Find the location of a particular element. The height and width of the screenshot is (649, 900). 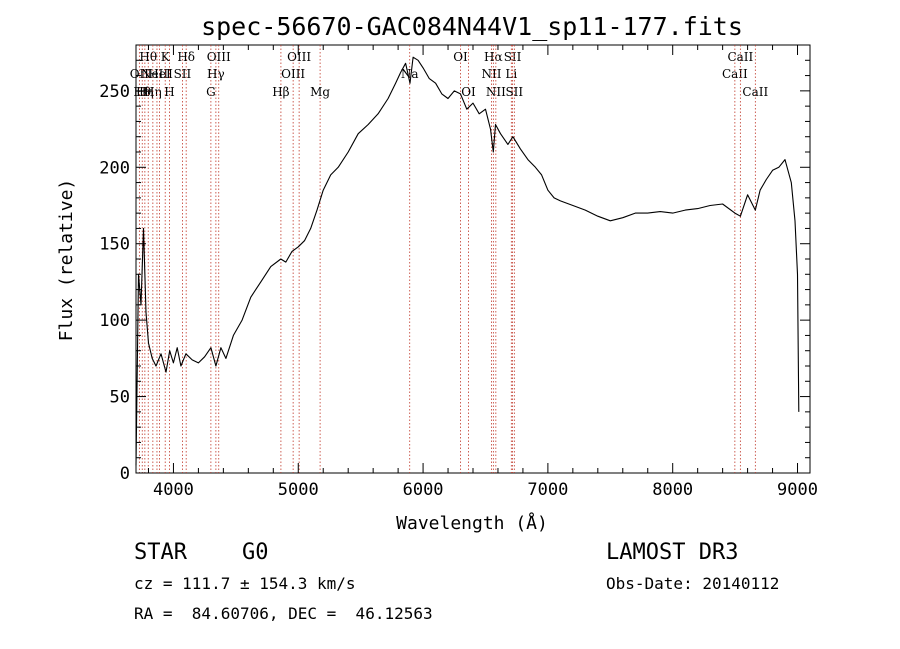

survey-name: LAMOST DR3 is located at coordinates (672, 552).